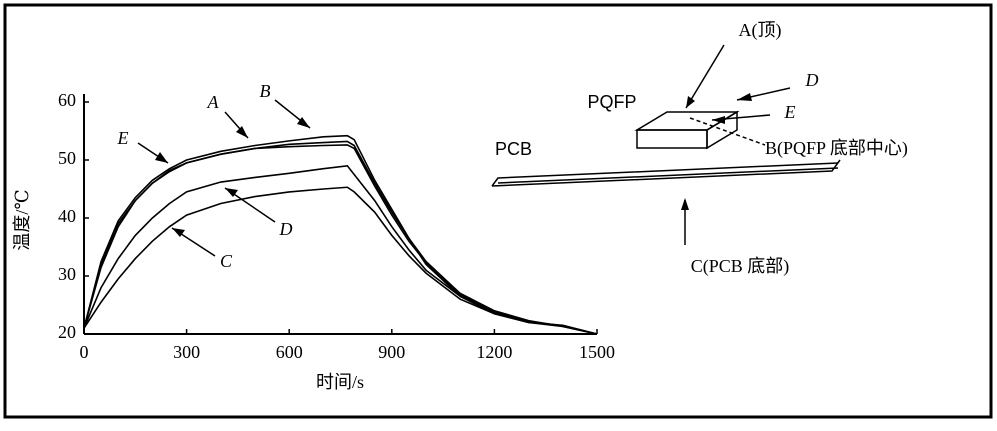  What do you see at coordinates (84, 352) in the screenshot?
I see `x-tick-label: 0` at bounding box center [84, 352].